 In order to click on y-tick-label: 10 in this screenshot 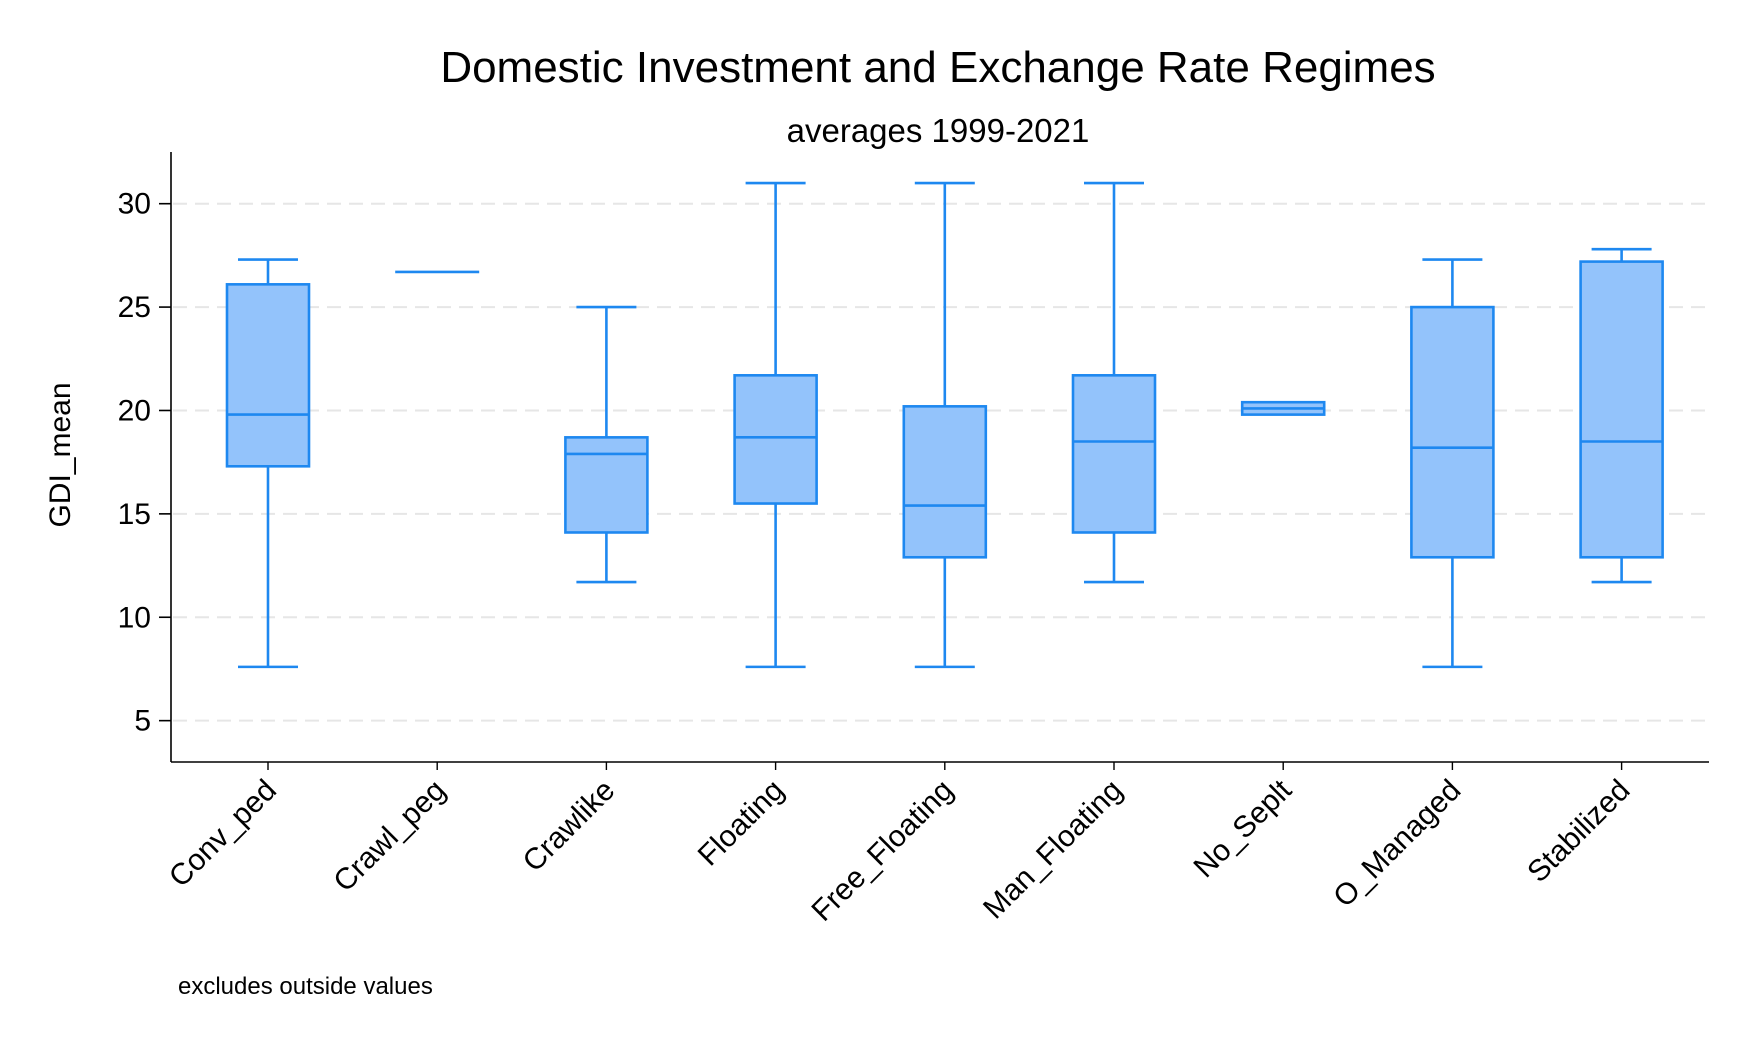, I will do `click(134, 617)`.